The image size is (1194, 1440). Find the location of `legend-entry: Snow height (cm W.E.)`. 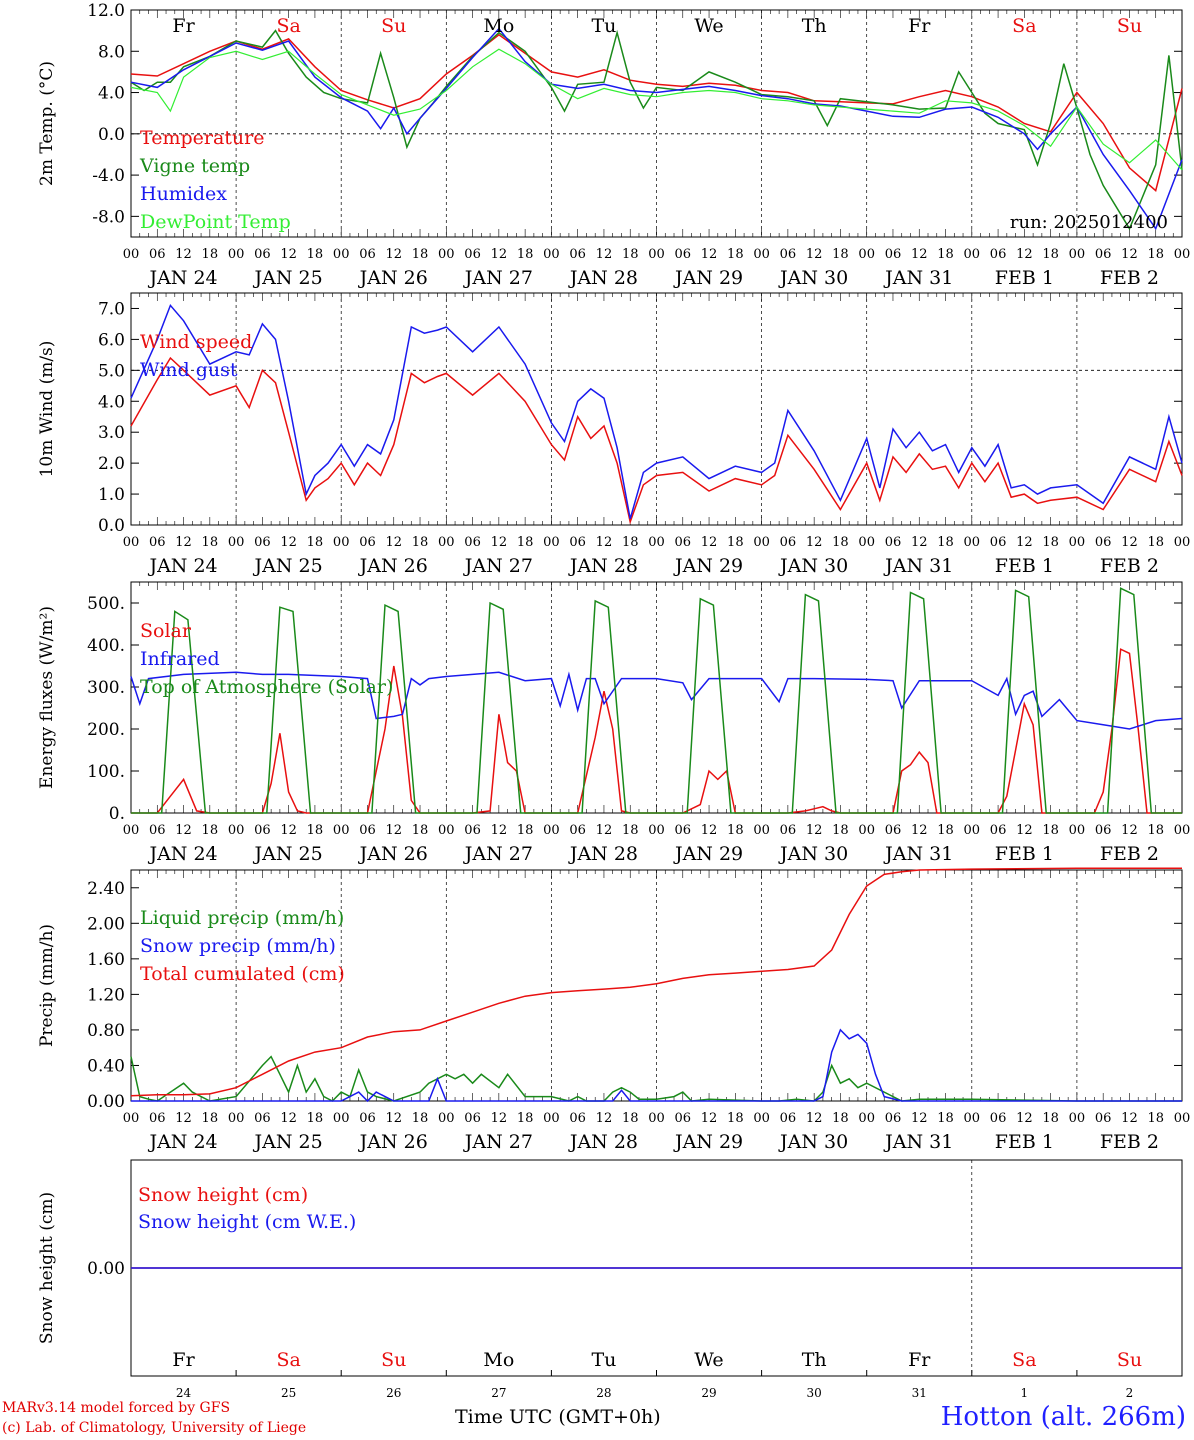

legend-entry: Snow height (cm W.E.) is located at coordinates (247, 1222).